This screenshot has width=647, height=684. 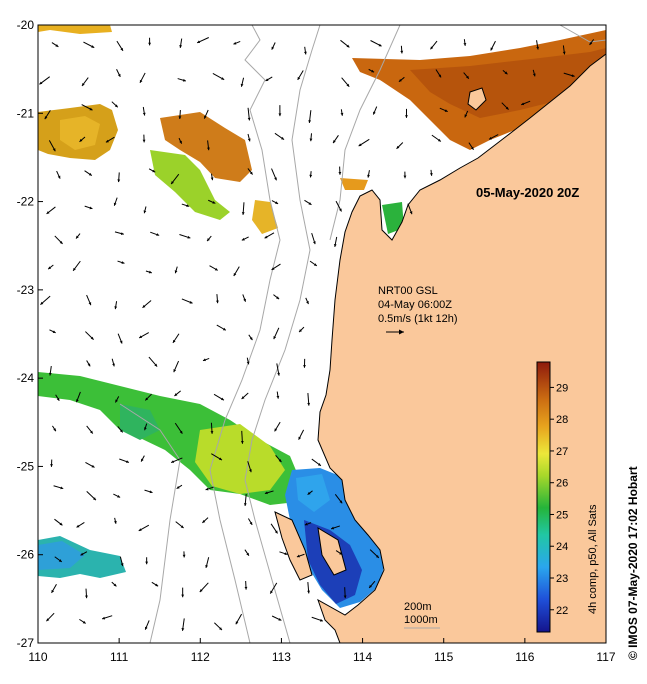 I want to click on sst-patch-central-green, so click(x=190, y=185).